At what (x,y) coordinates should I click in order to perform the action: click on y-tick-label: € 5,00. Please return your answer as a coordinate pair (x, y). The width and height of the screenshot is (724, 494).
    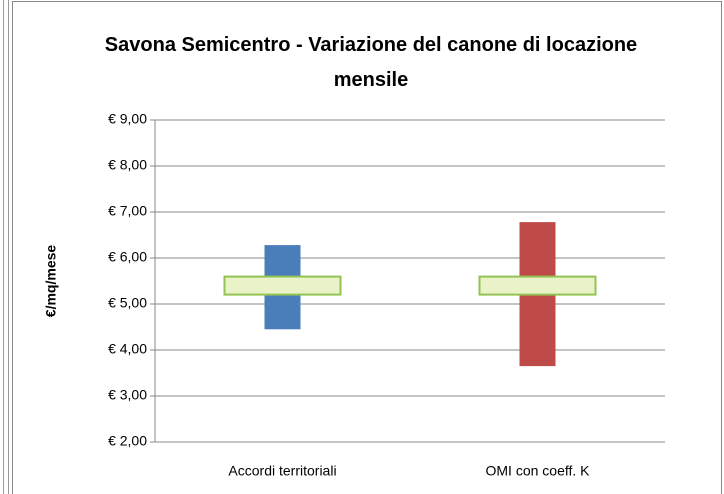
    Looking at the image, I should click on (127, 303).